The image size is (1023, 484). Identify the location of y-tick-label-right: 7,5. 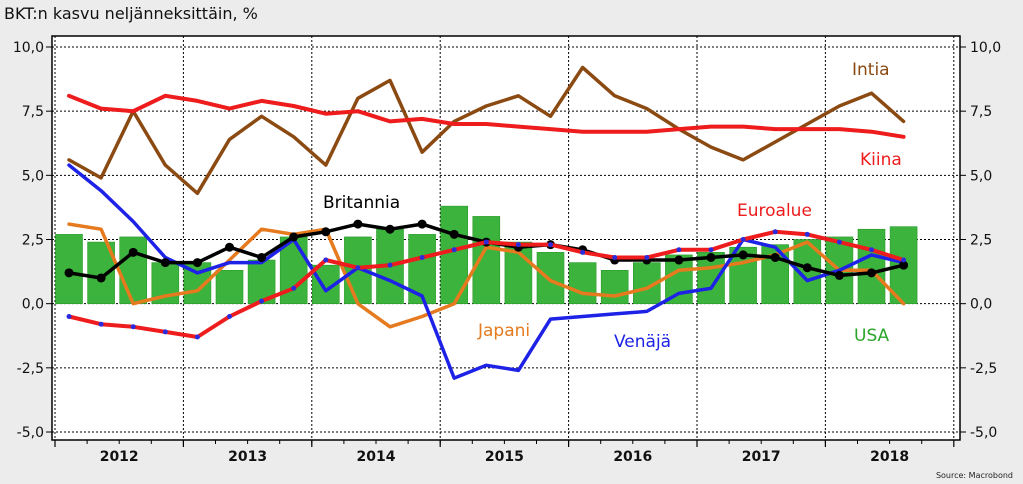
(981, 112).